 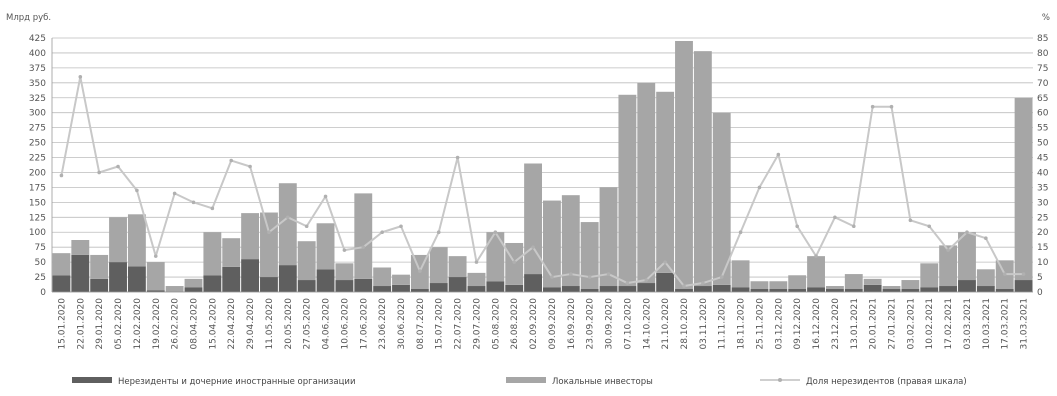 I want to click on y-tick-label: 275, so click(x=37, y=129).